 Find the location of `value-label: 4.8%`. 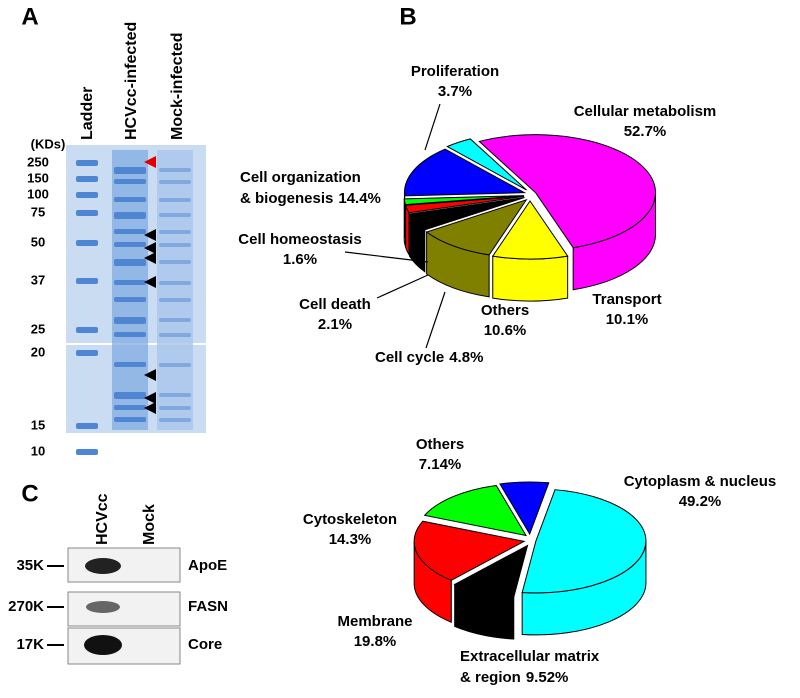

value-label: 4.8% is located at coordinates (466, 357).